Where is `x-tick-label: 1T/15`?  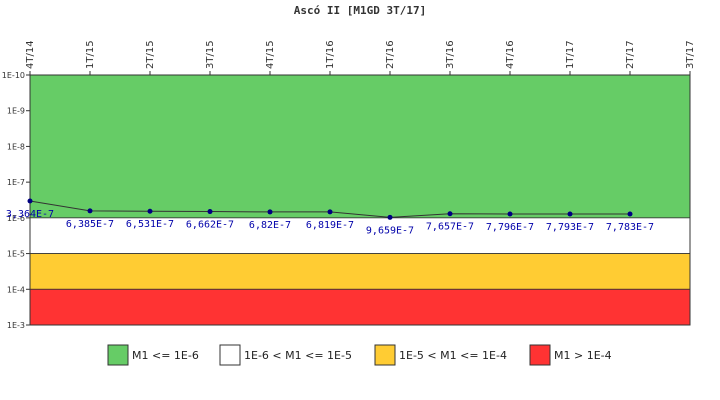
x-tick-label: 1T/15 is located at coordinates (90, 54).